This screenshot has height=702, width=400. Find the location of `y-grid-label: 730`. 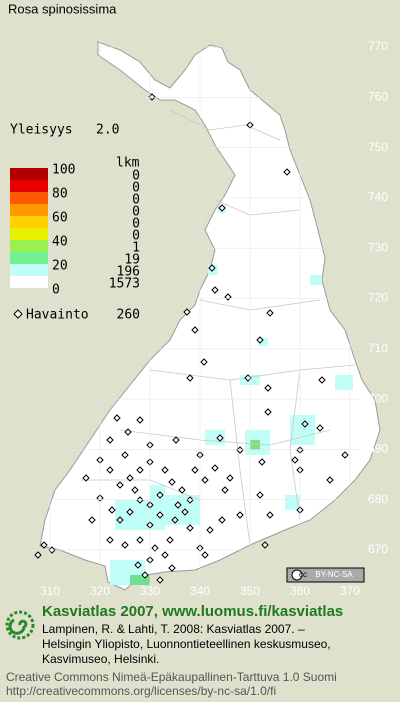

y-grid-label: 730 is located at coordinates (378, 247).